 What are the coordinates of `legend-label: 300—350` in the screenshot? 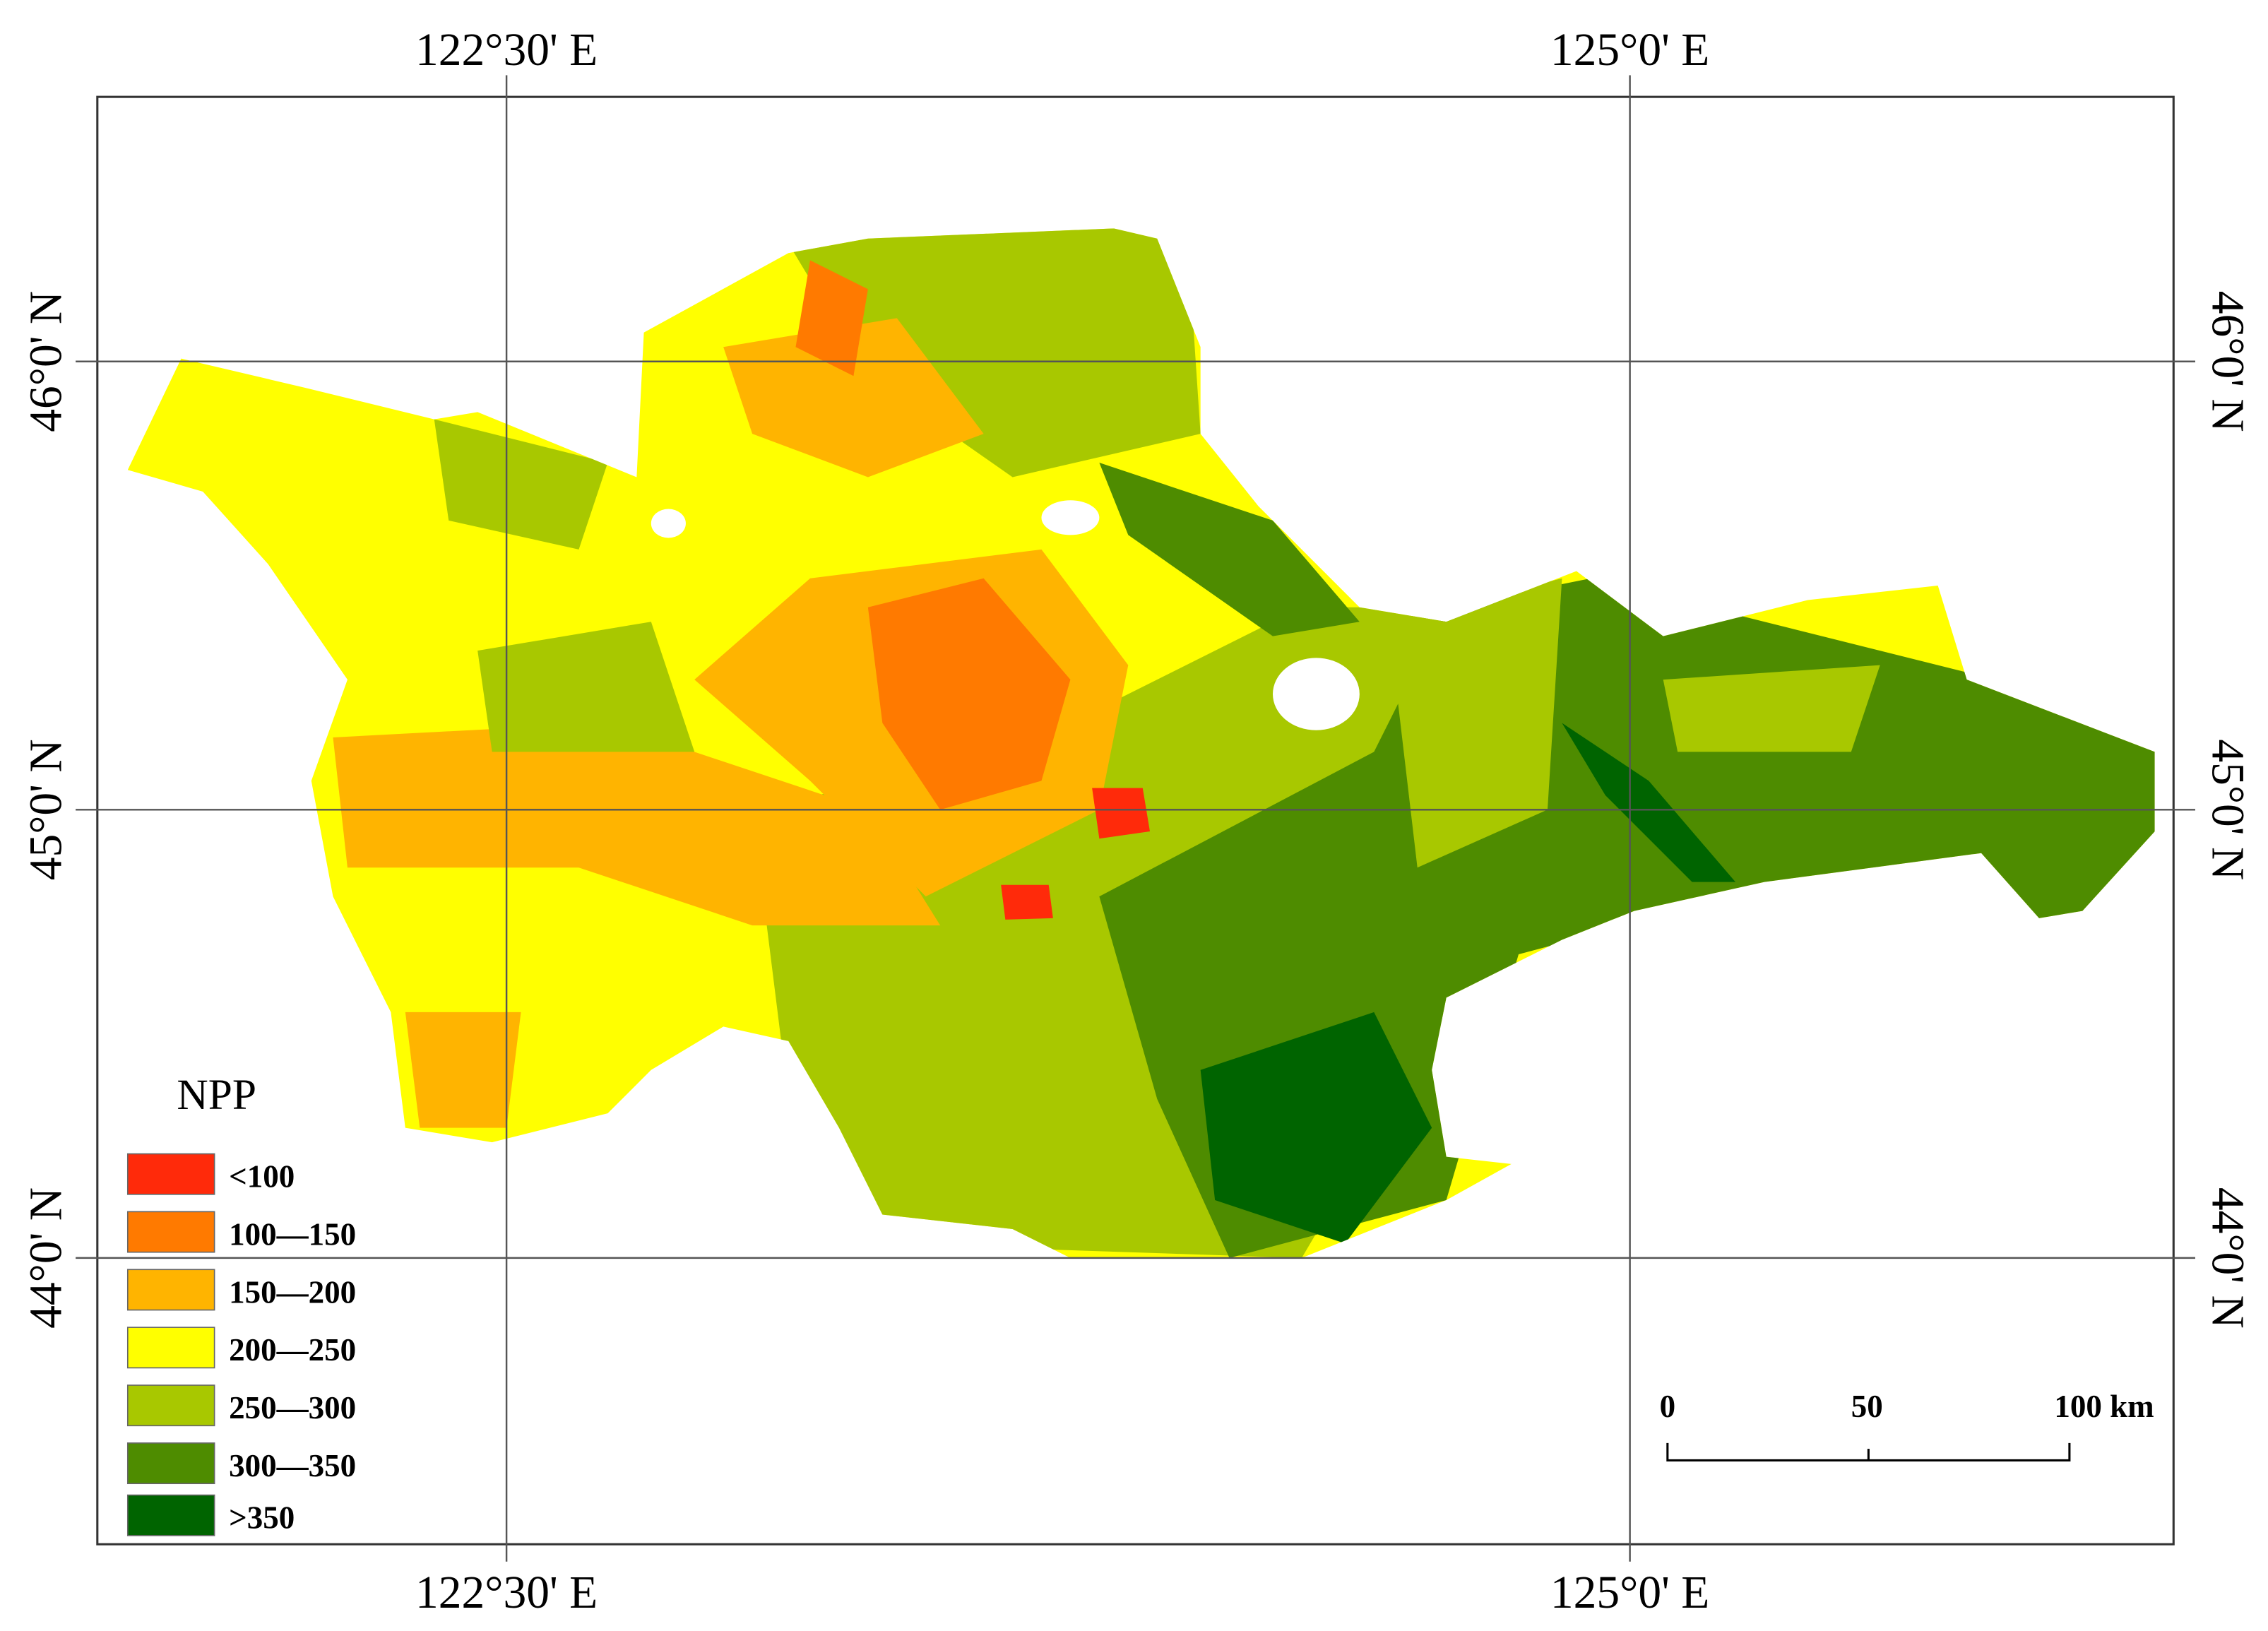 It's located at (292, 1465).